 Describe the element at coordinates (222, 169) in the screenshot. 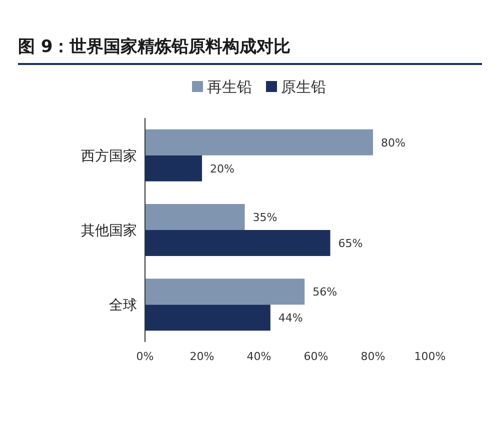

I see `data-label: 20%` at that location.